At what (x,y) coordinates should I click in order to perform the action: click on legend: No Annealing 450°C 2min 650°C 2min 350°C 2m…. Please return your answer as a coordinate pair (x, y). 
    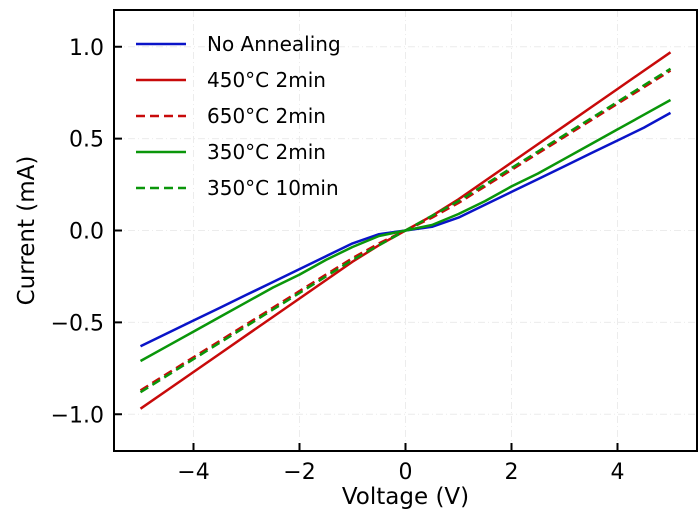
    Looking at the image, I should click on (238, 116).